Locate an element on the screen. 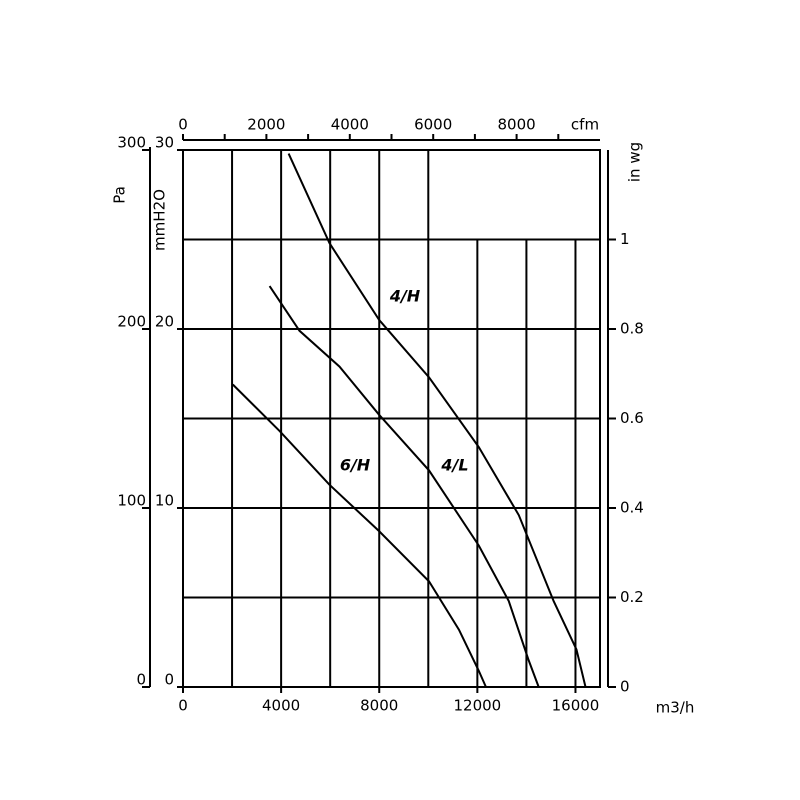 This screenshot has width=800, height=800. y-mm-tick-label: 10 is located at coordinates (164, 501).